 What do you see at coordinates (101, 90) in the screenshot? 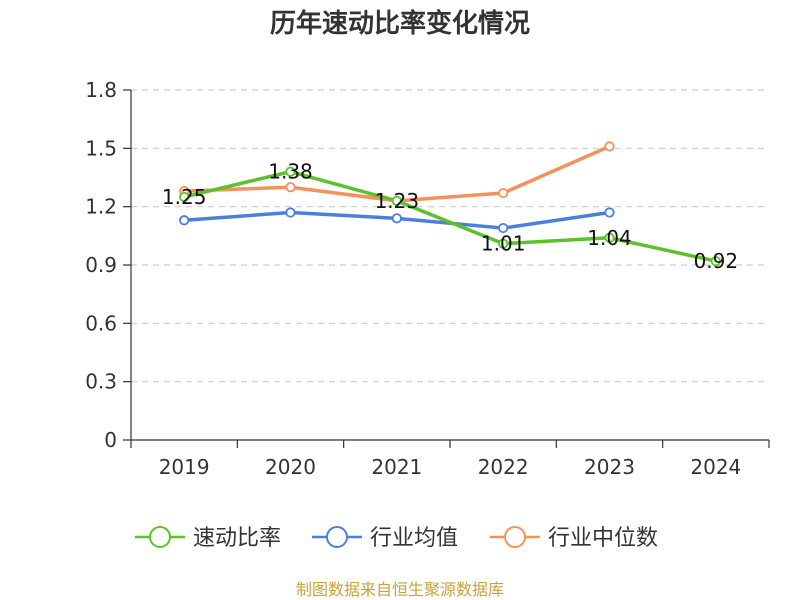
I see `y-tick-label: 1.8` at bounding box center [101, 90].